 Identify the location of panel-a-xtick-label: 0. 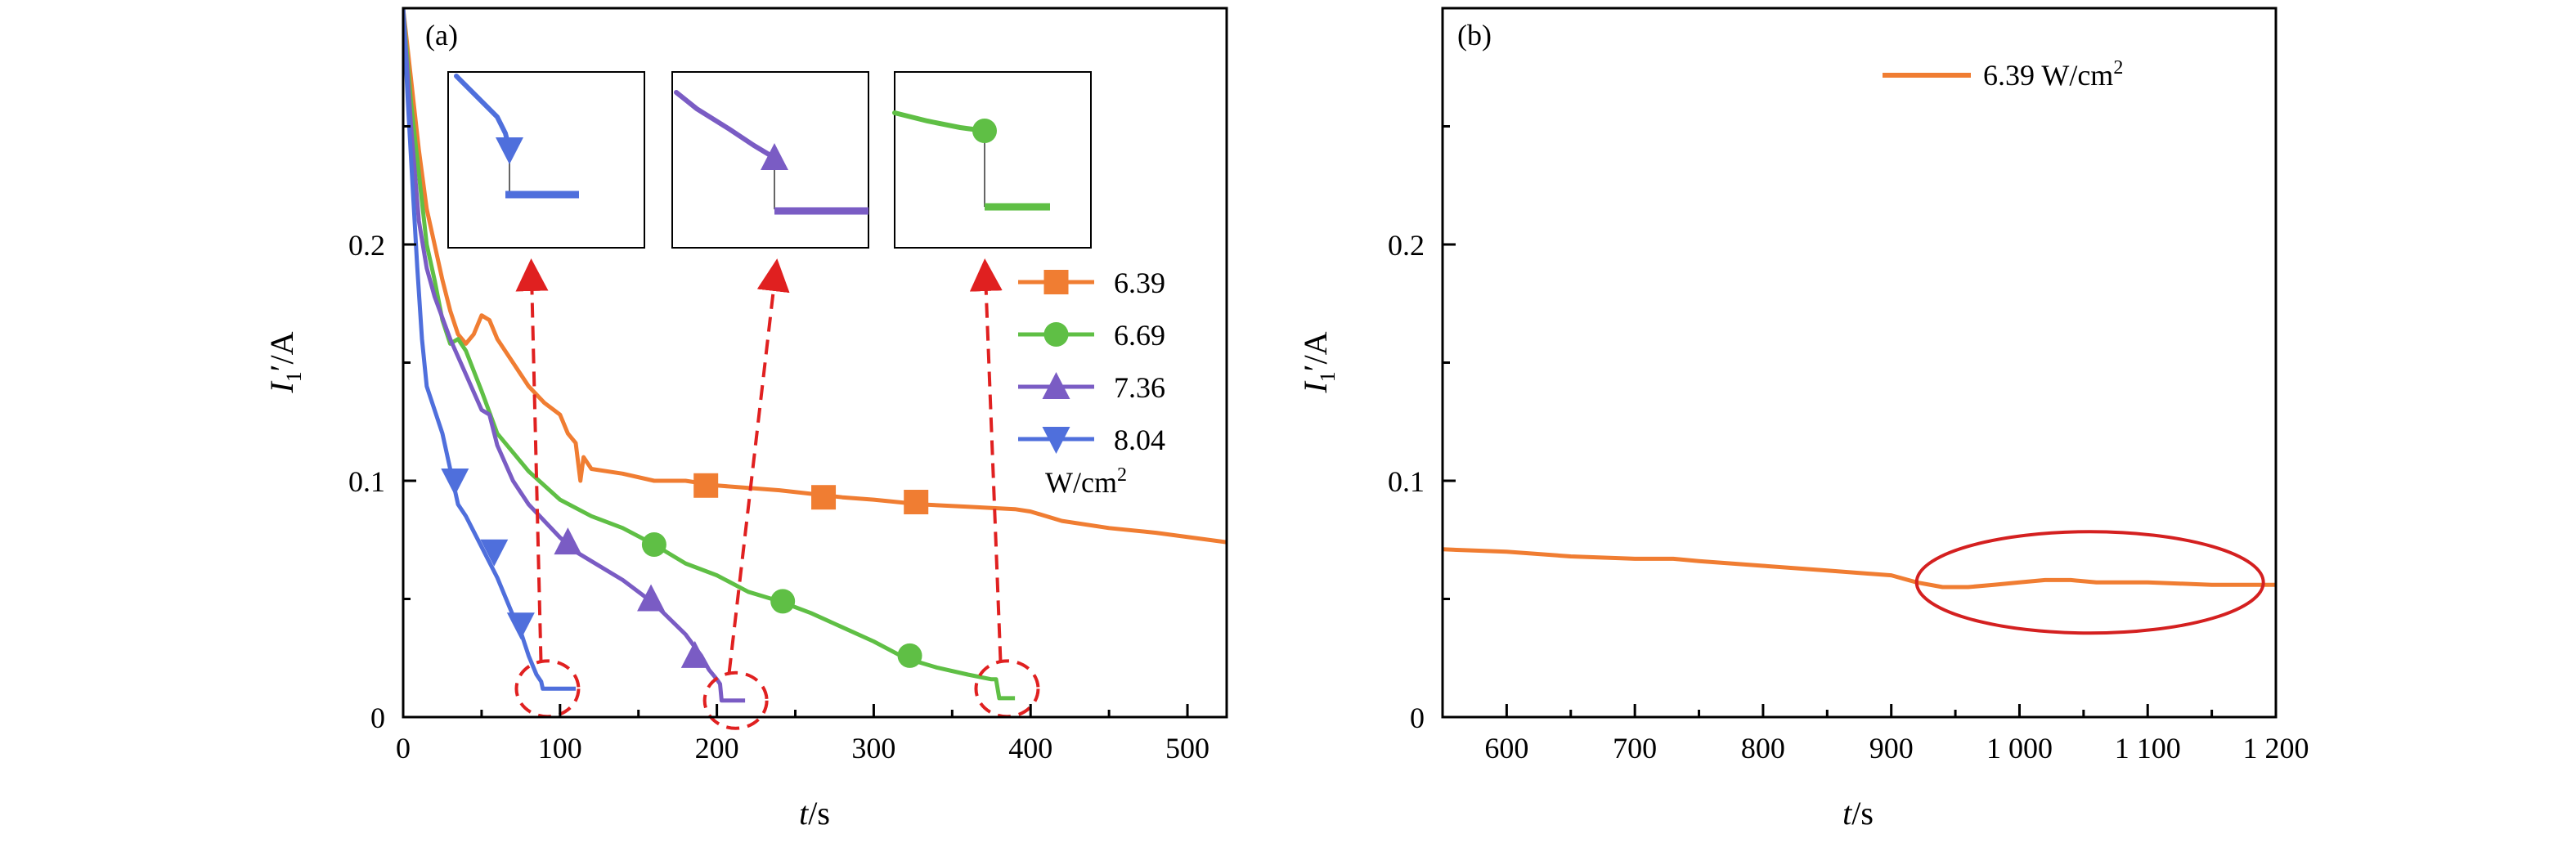
(403, 748).